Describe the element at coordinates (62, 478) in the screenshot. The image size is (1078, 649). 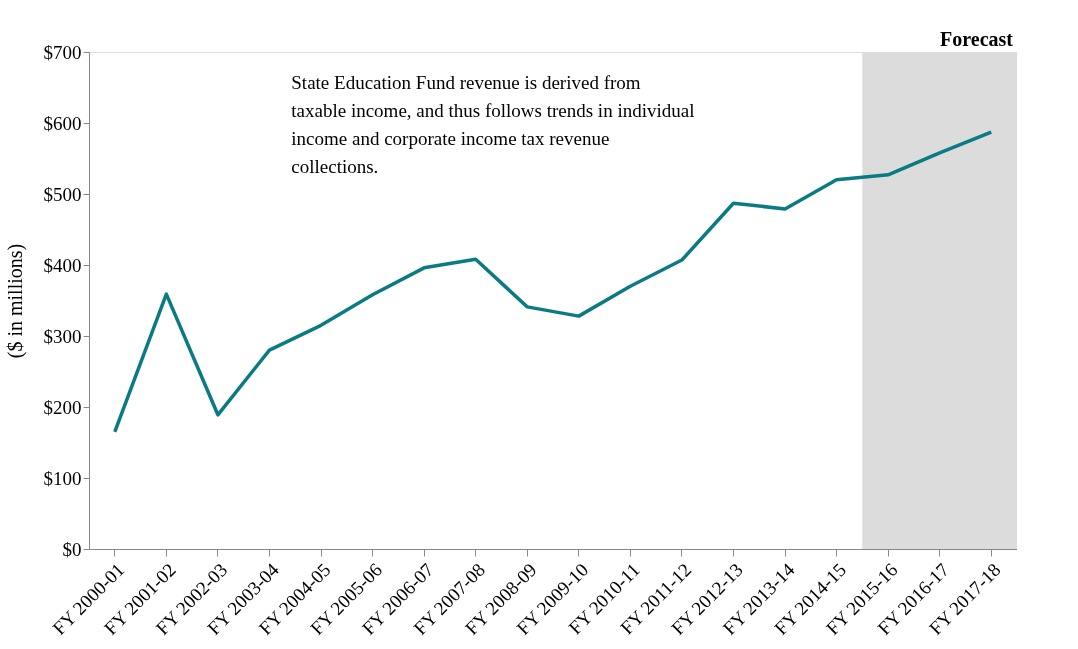
I see `y-tick-label: $100` at that location.